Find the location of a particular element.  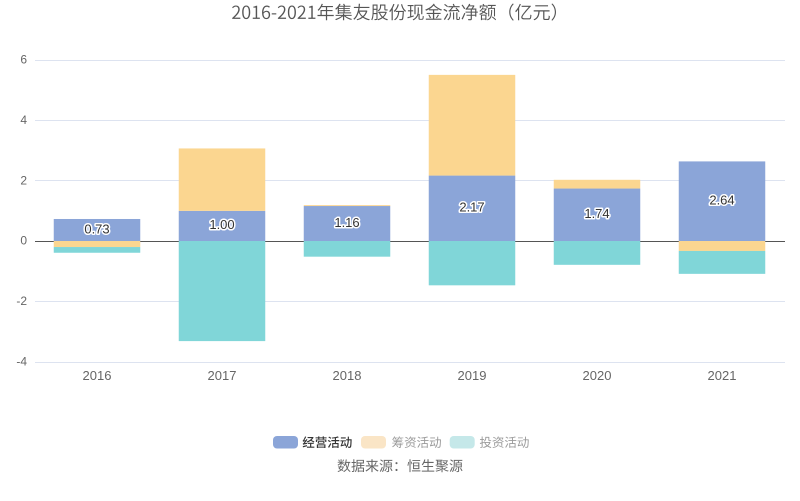

svg-text: 2018 is located at coordinates (347, 375).